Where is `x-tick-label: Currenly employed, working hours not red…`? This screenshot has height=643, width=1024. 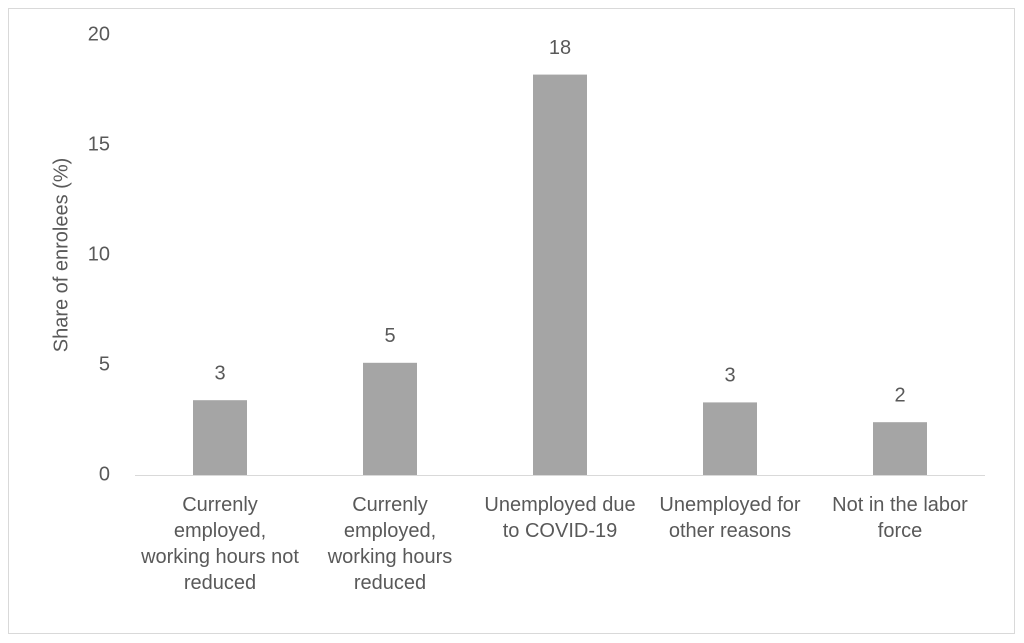
x-tick-label: Currenly employed, working hours not red… is located at coordinates (220, 544).